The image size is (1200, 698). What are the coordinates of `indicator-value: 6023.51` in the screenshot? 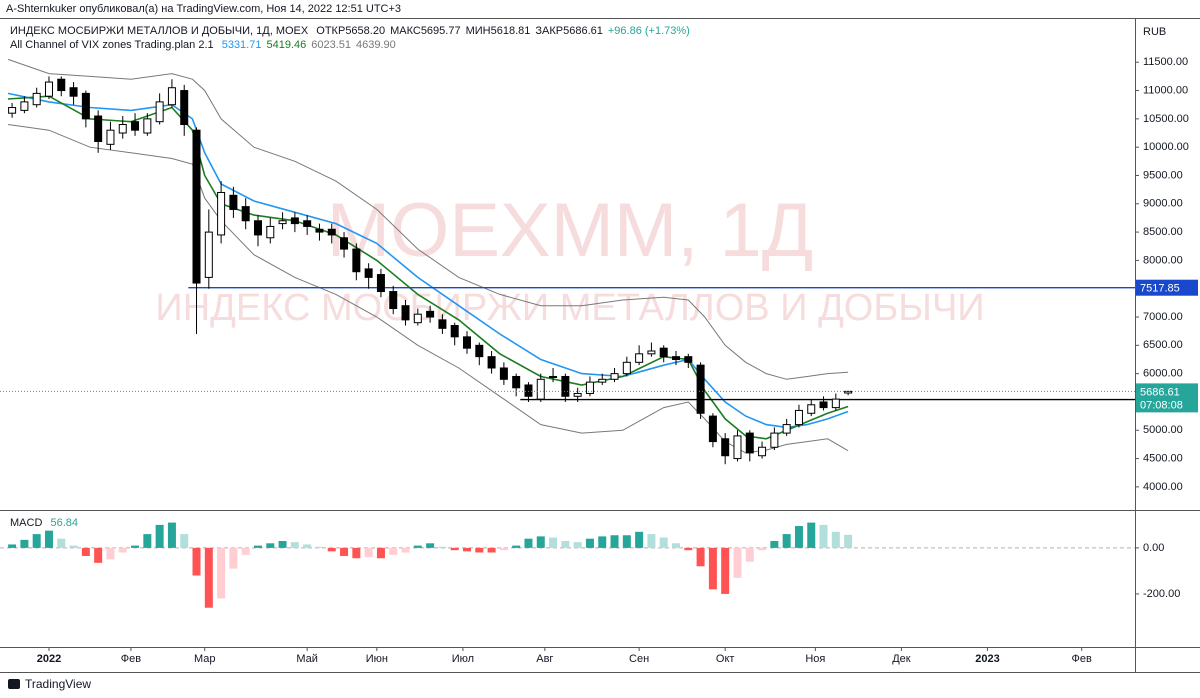 It's located at (331, 45).